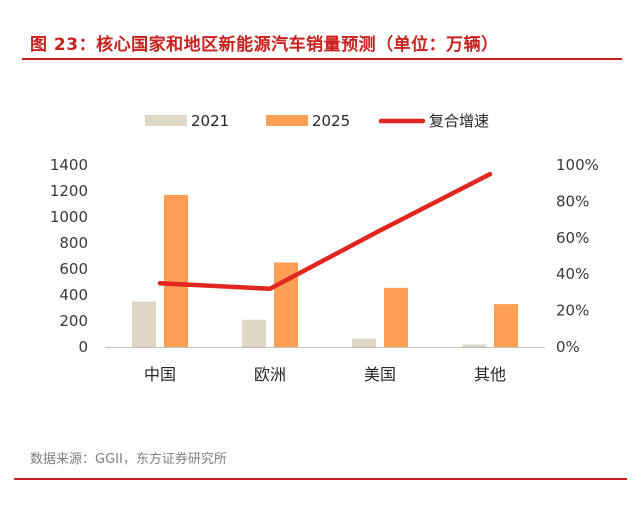 This screenshot has width=641, height=506. What do you see at coordinates (325, 374) in the screenshot?
I see `x-axis-labels: 中国 欧洲 美国 其他` at bounding box center [325, 374].